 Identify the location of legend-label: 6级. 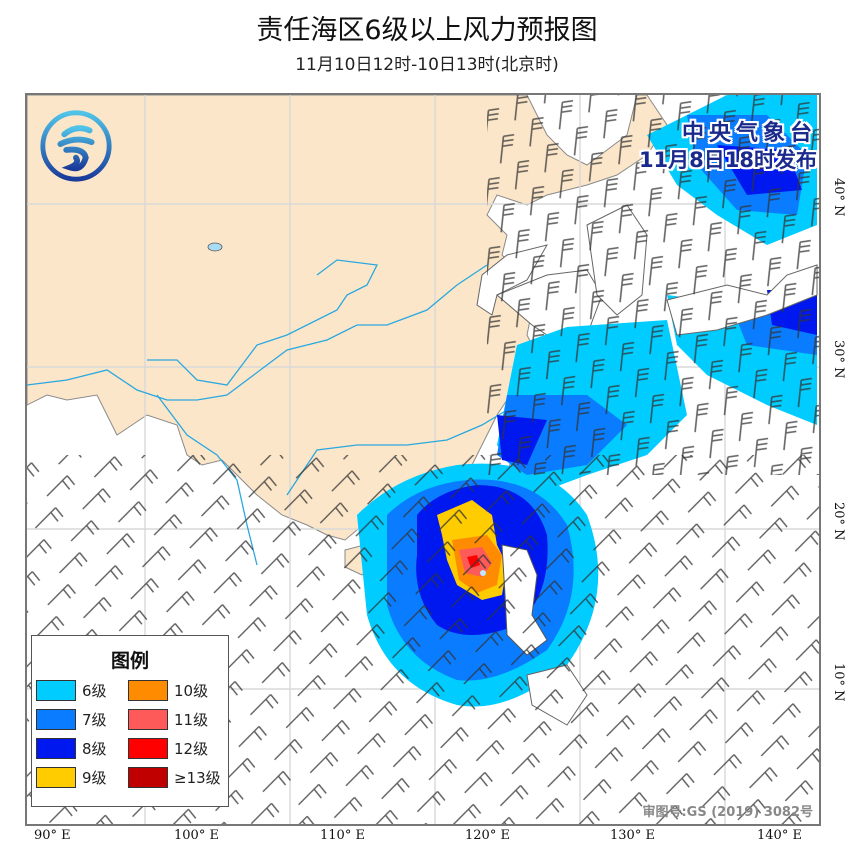
(94, 691).